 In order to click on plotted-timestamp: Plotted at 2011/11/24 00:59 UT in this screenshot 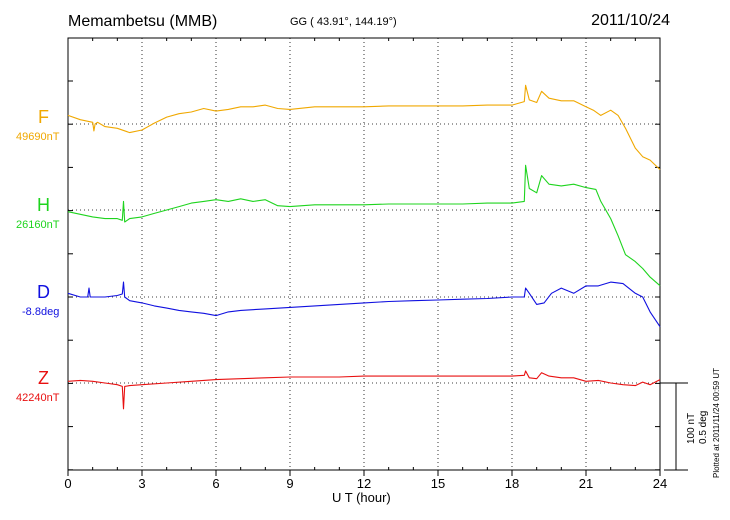, I will do `click(716, 422)`.